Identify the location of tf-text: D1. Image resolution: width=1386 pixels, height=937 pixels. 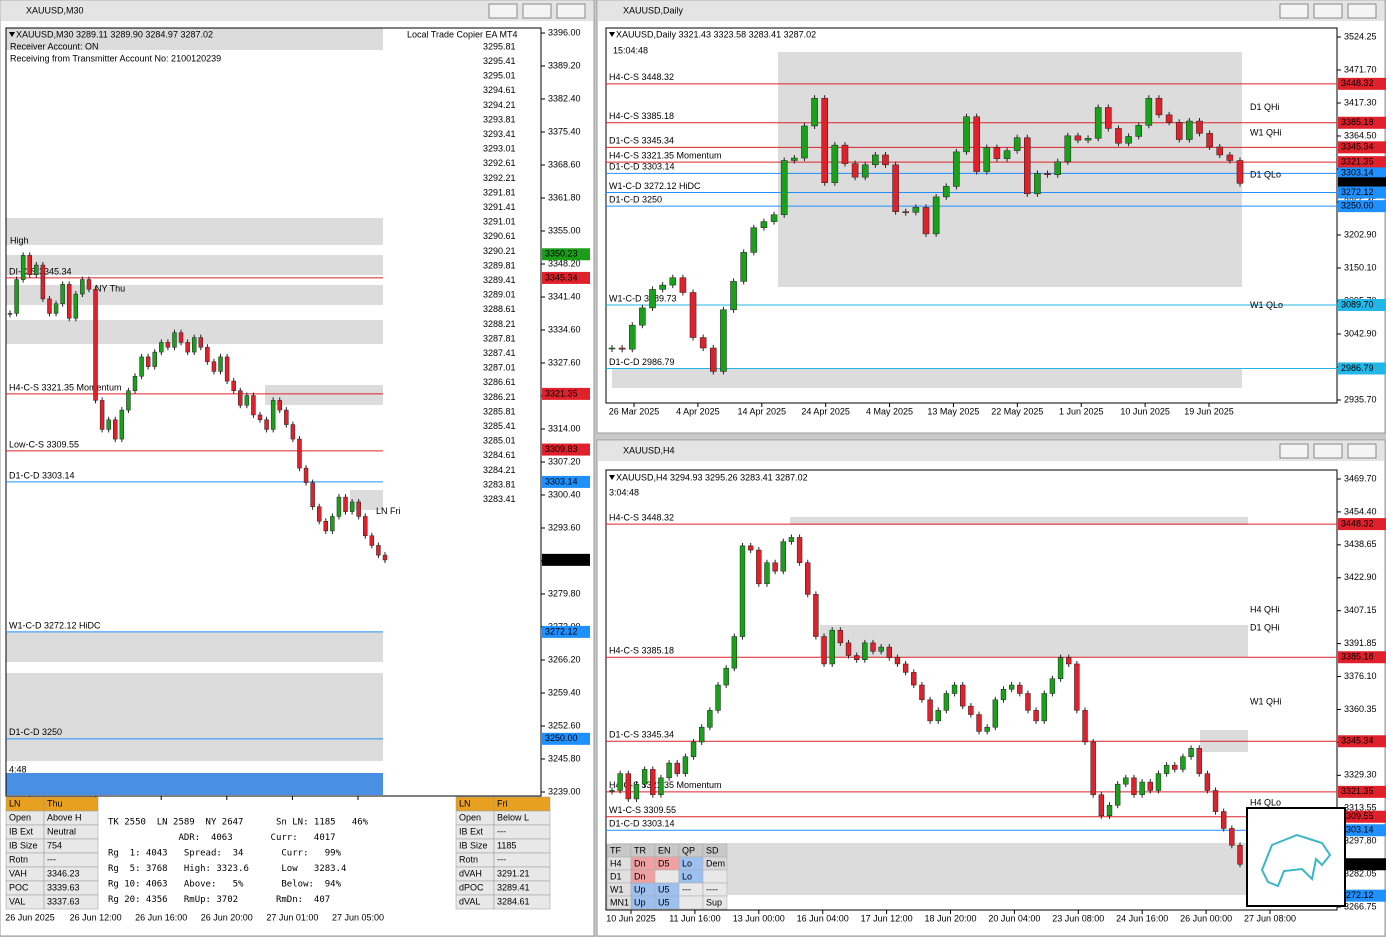
(616, 876).